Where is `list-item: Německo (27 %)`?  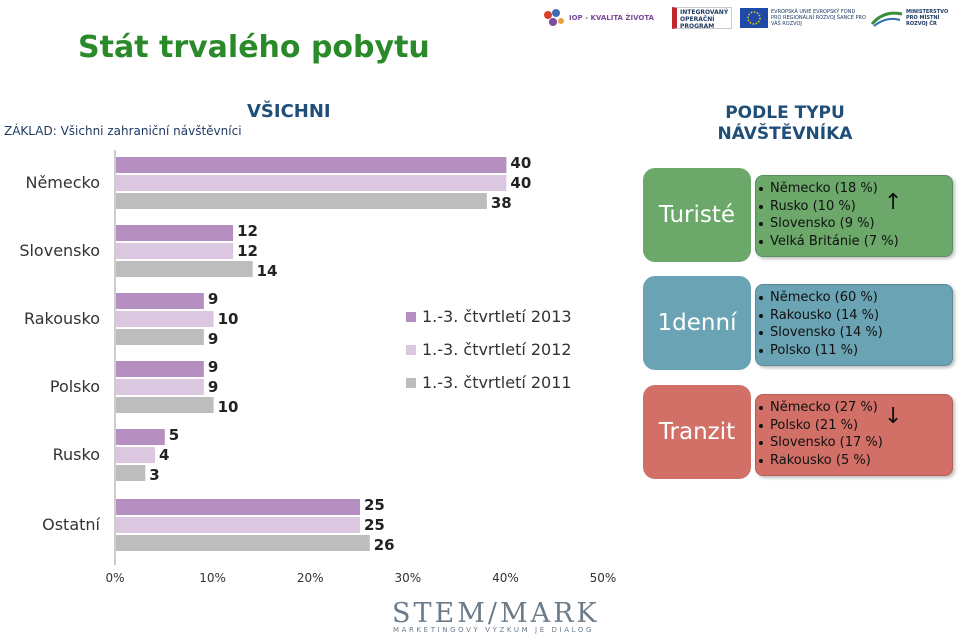
list-item: Německo (27 %) is located at coordinates (855, 408).